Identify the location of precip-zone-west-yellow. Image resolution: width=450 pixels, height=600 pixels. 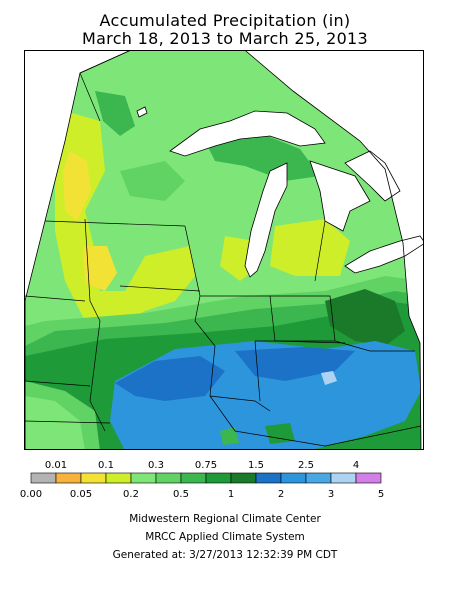
(77, 186).